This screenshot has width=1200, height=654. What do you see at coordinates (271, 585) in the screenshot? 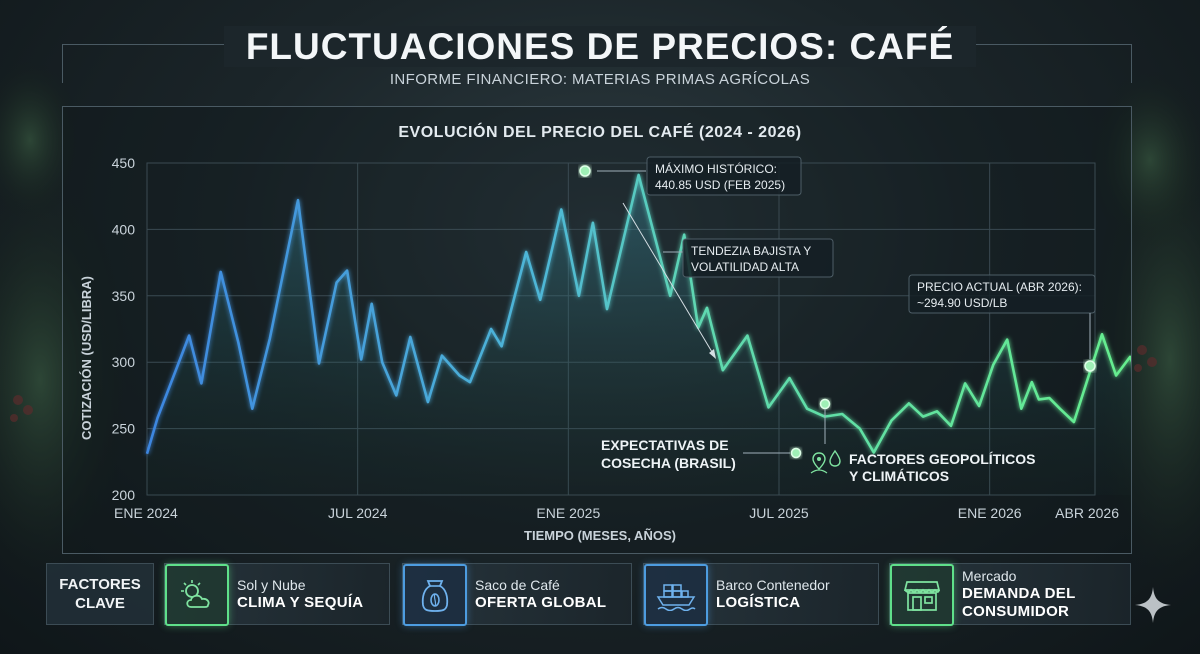
I see `factor-sub-climate: Sol y Nube` at bounding box center [271, 585].